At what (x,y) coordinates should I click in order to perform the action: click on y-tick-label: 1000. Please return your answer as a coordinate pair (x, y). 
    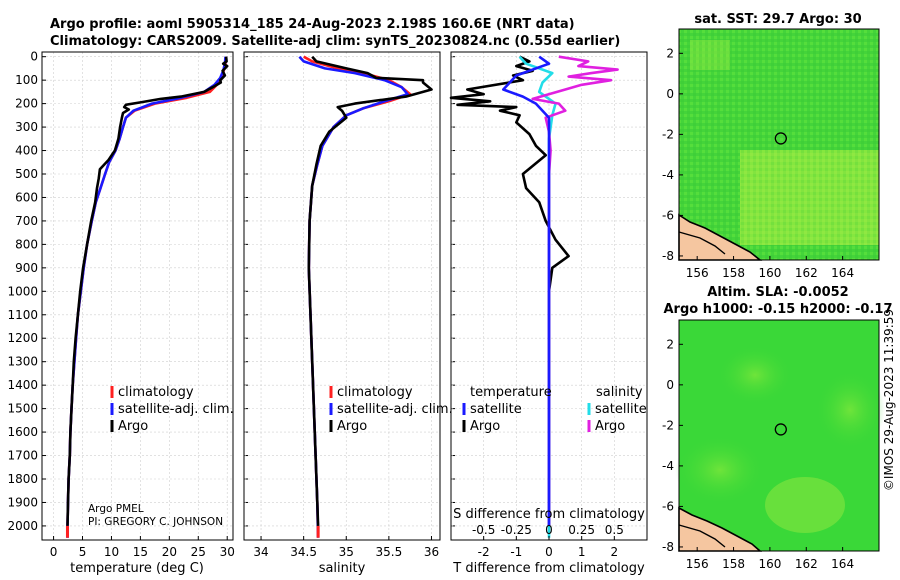
    Looking at the image, I should click on (22, 291).